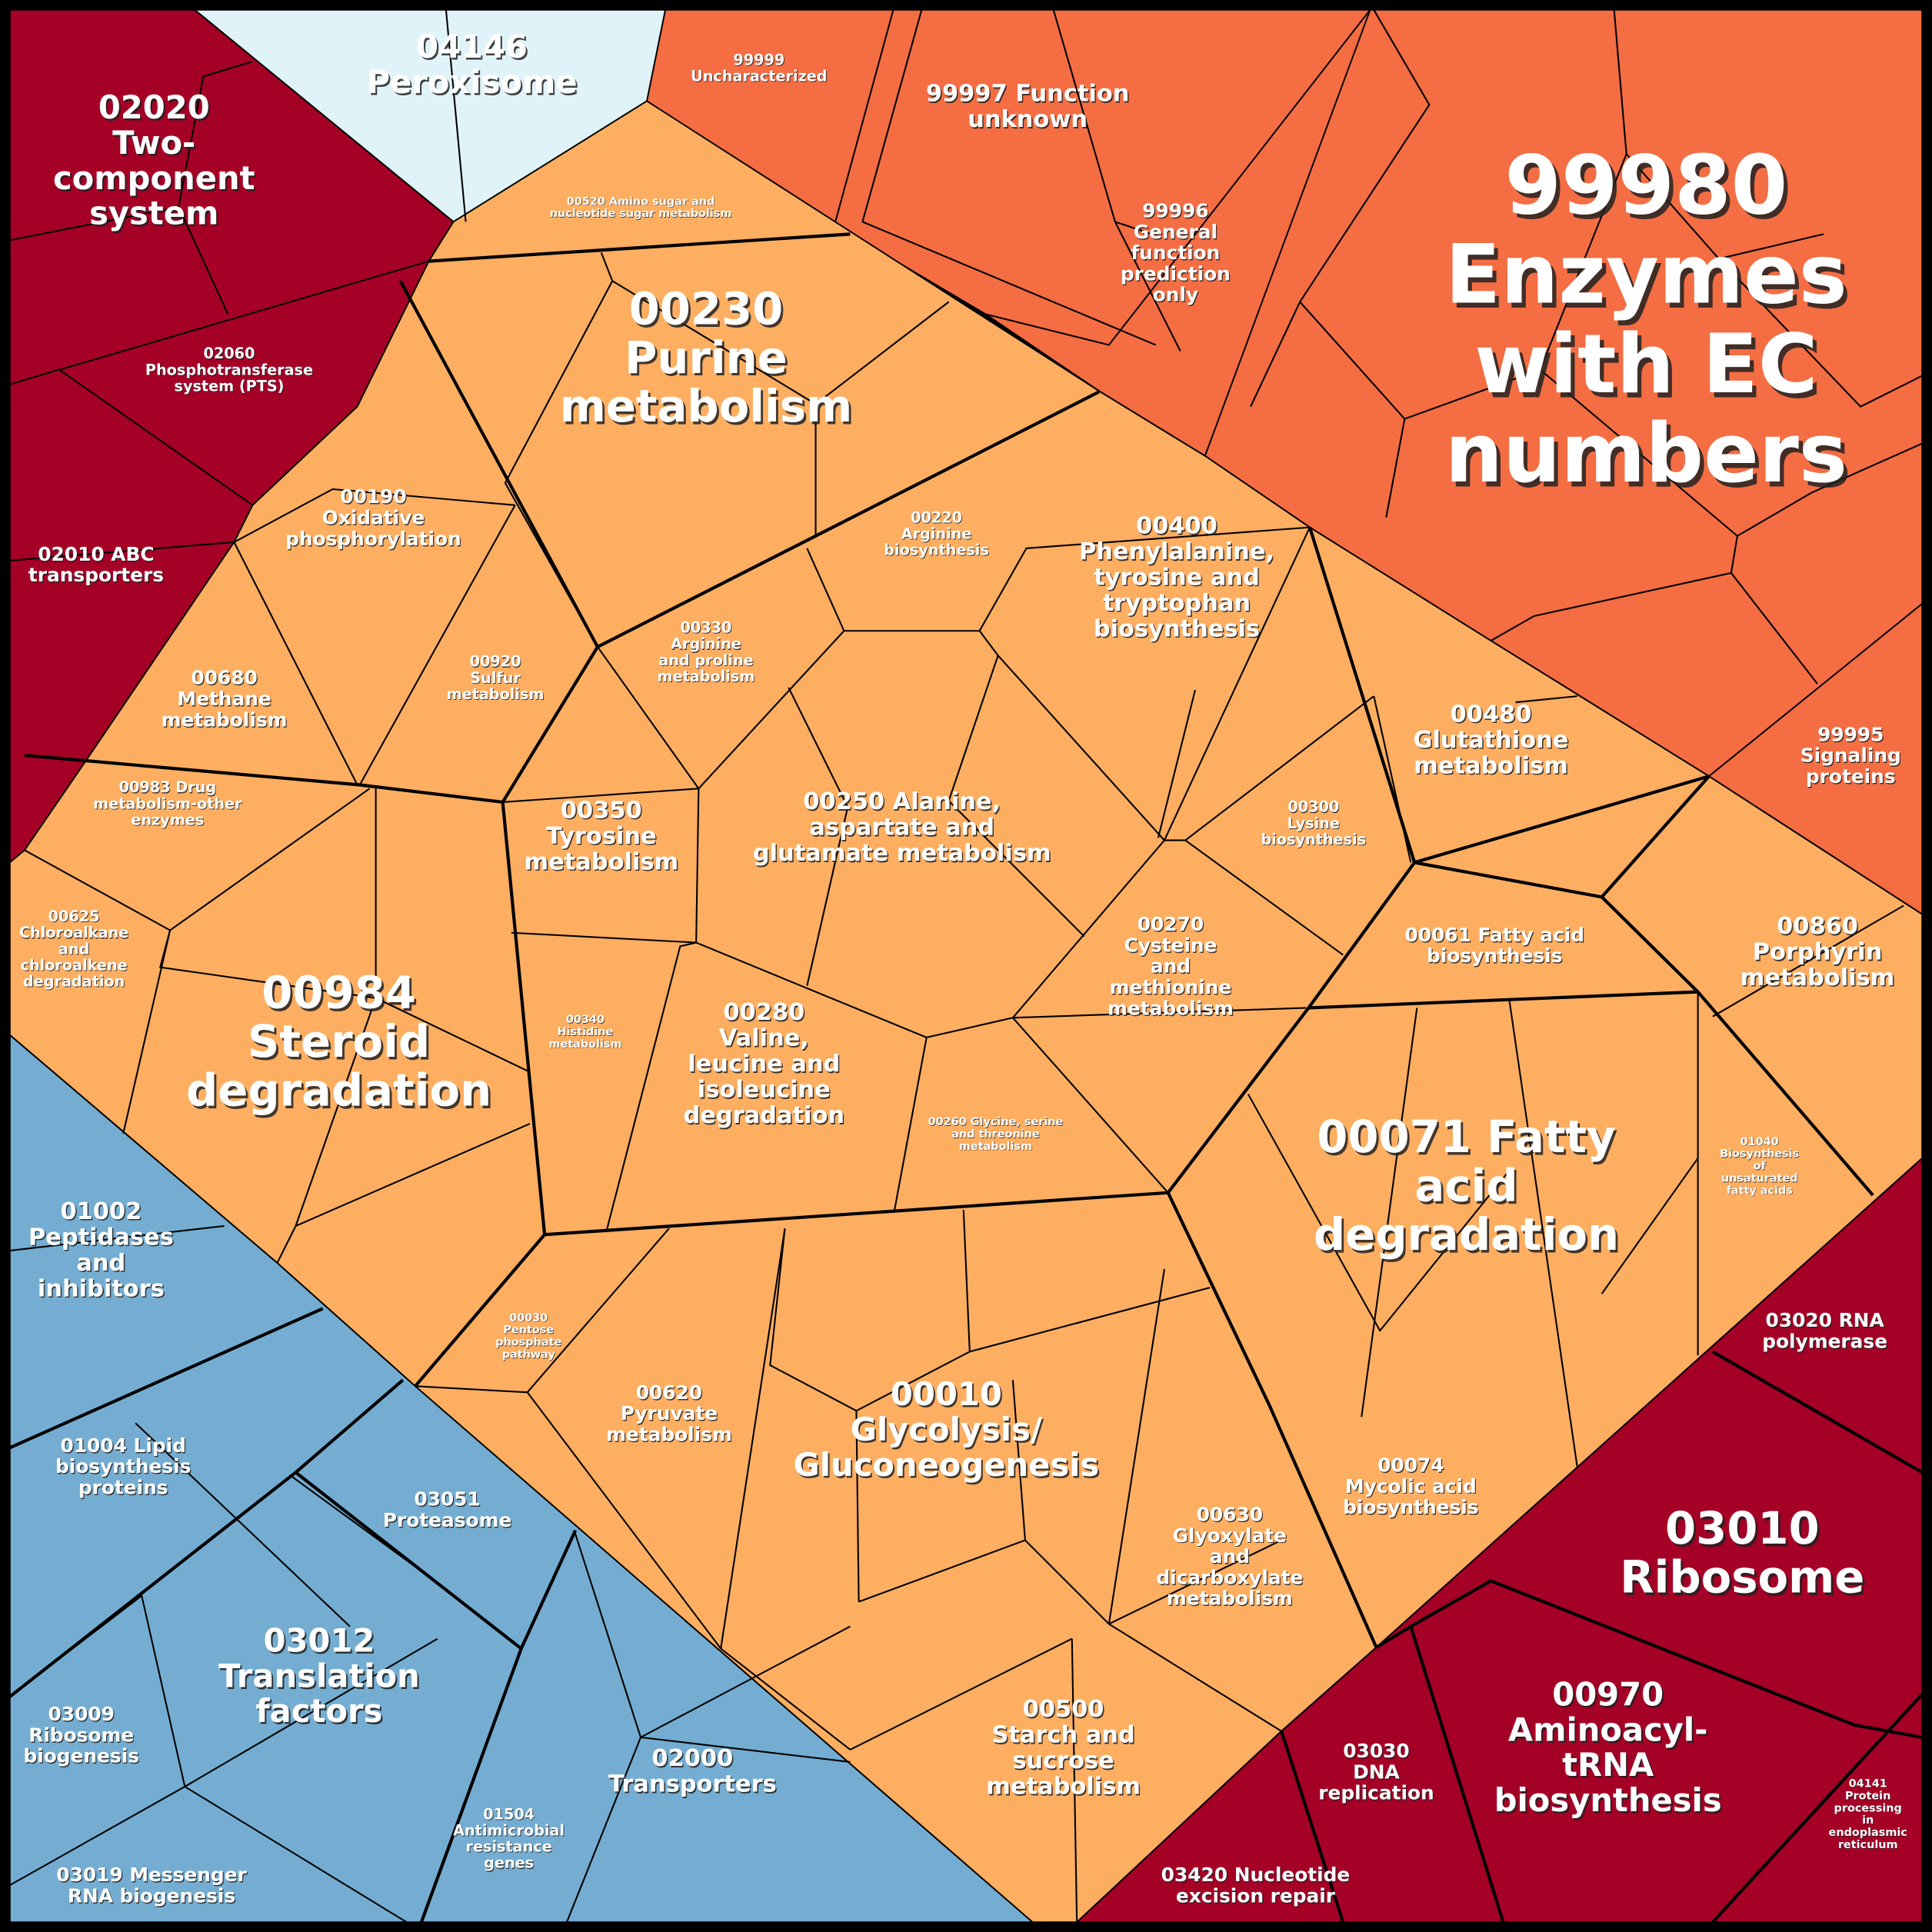 The image size is (1932, 1932). I want to click on label-line: 01004 Lipid, so click(122, 1445).